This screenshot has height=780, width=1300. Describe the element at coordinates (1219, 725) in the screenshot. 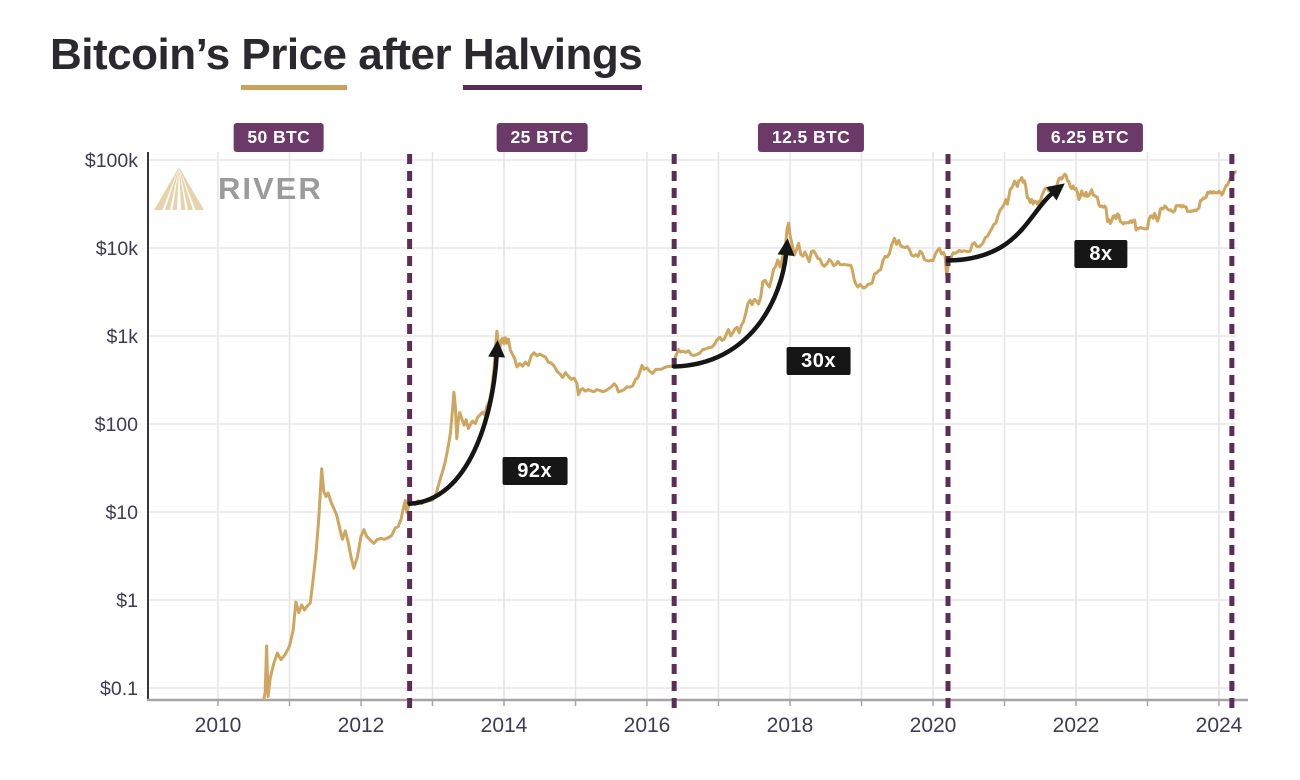

I see `x-tick-label: 2024` at that location.